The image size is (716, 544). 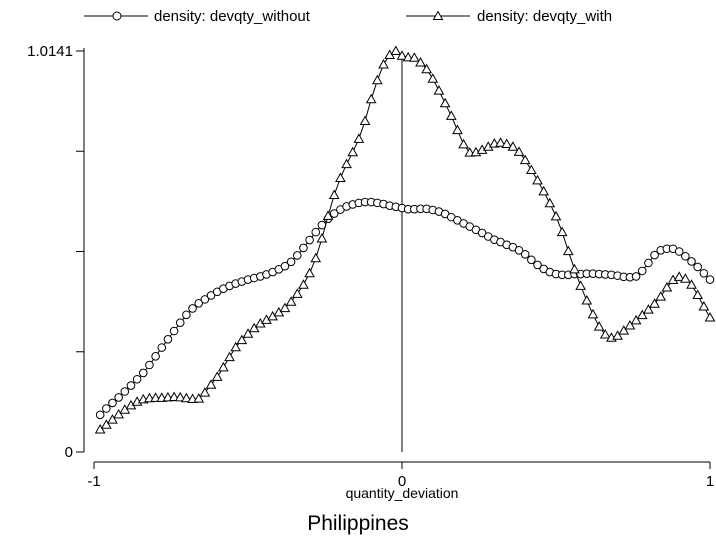 What do you see at coordinates (117, 16) in the screenshot?
I see `legend-circle-marker-icon` at bounding box center [117, 16].